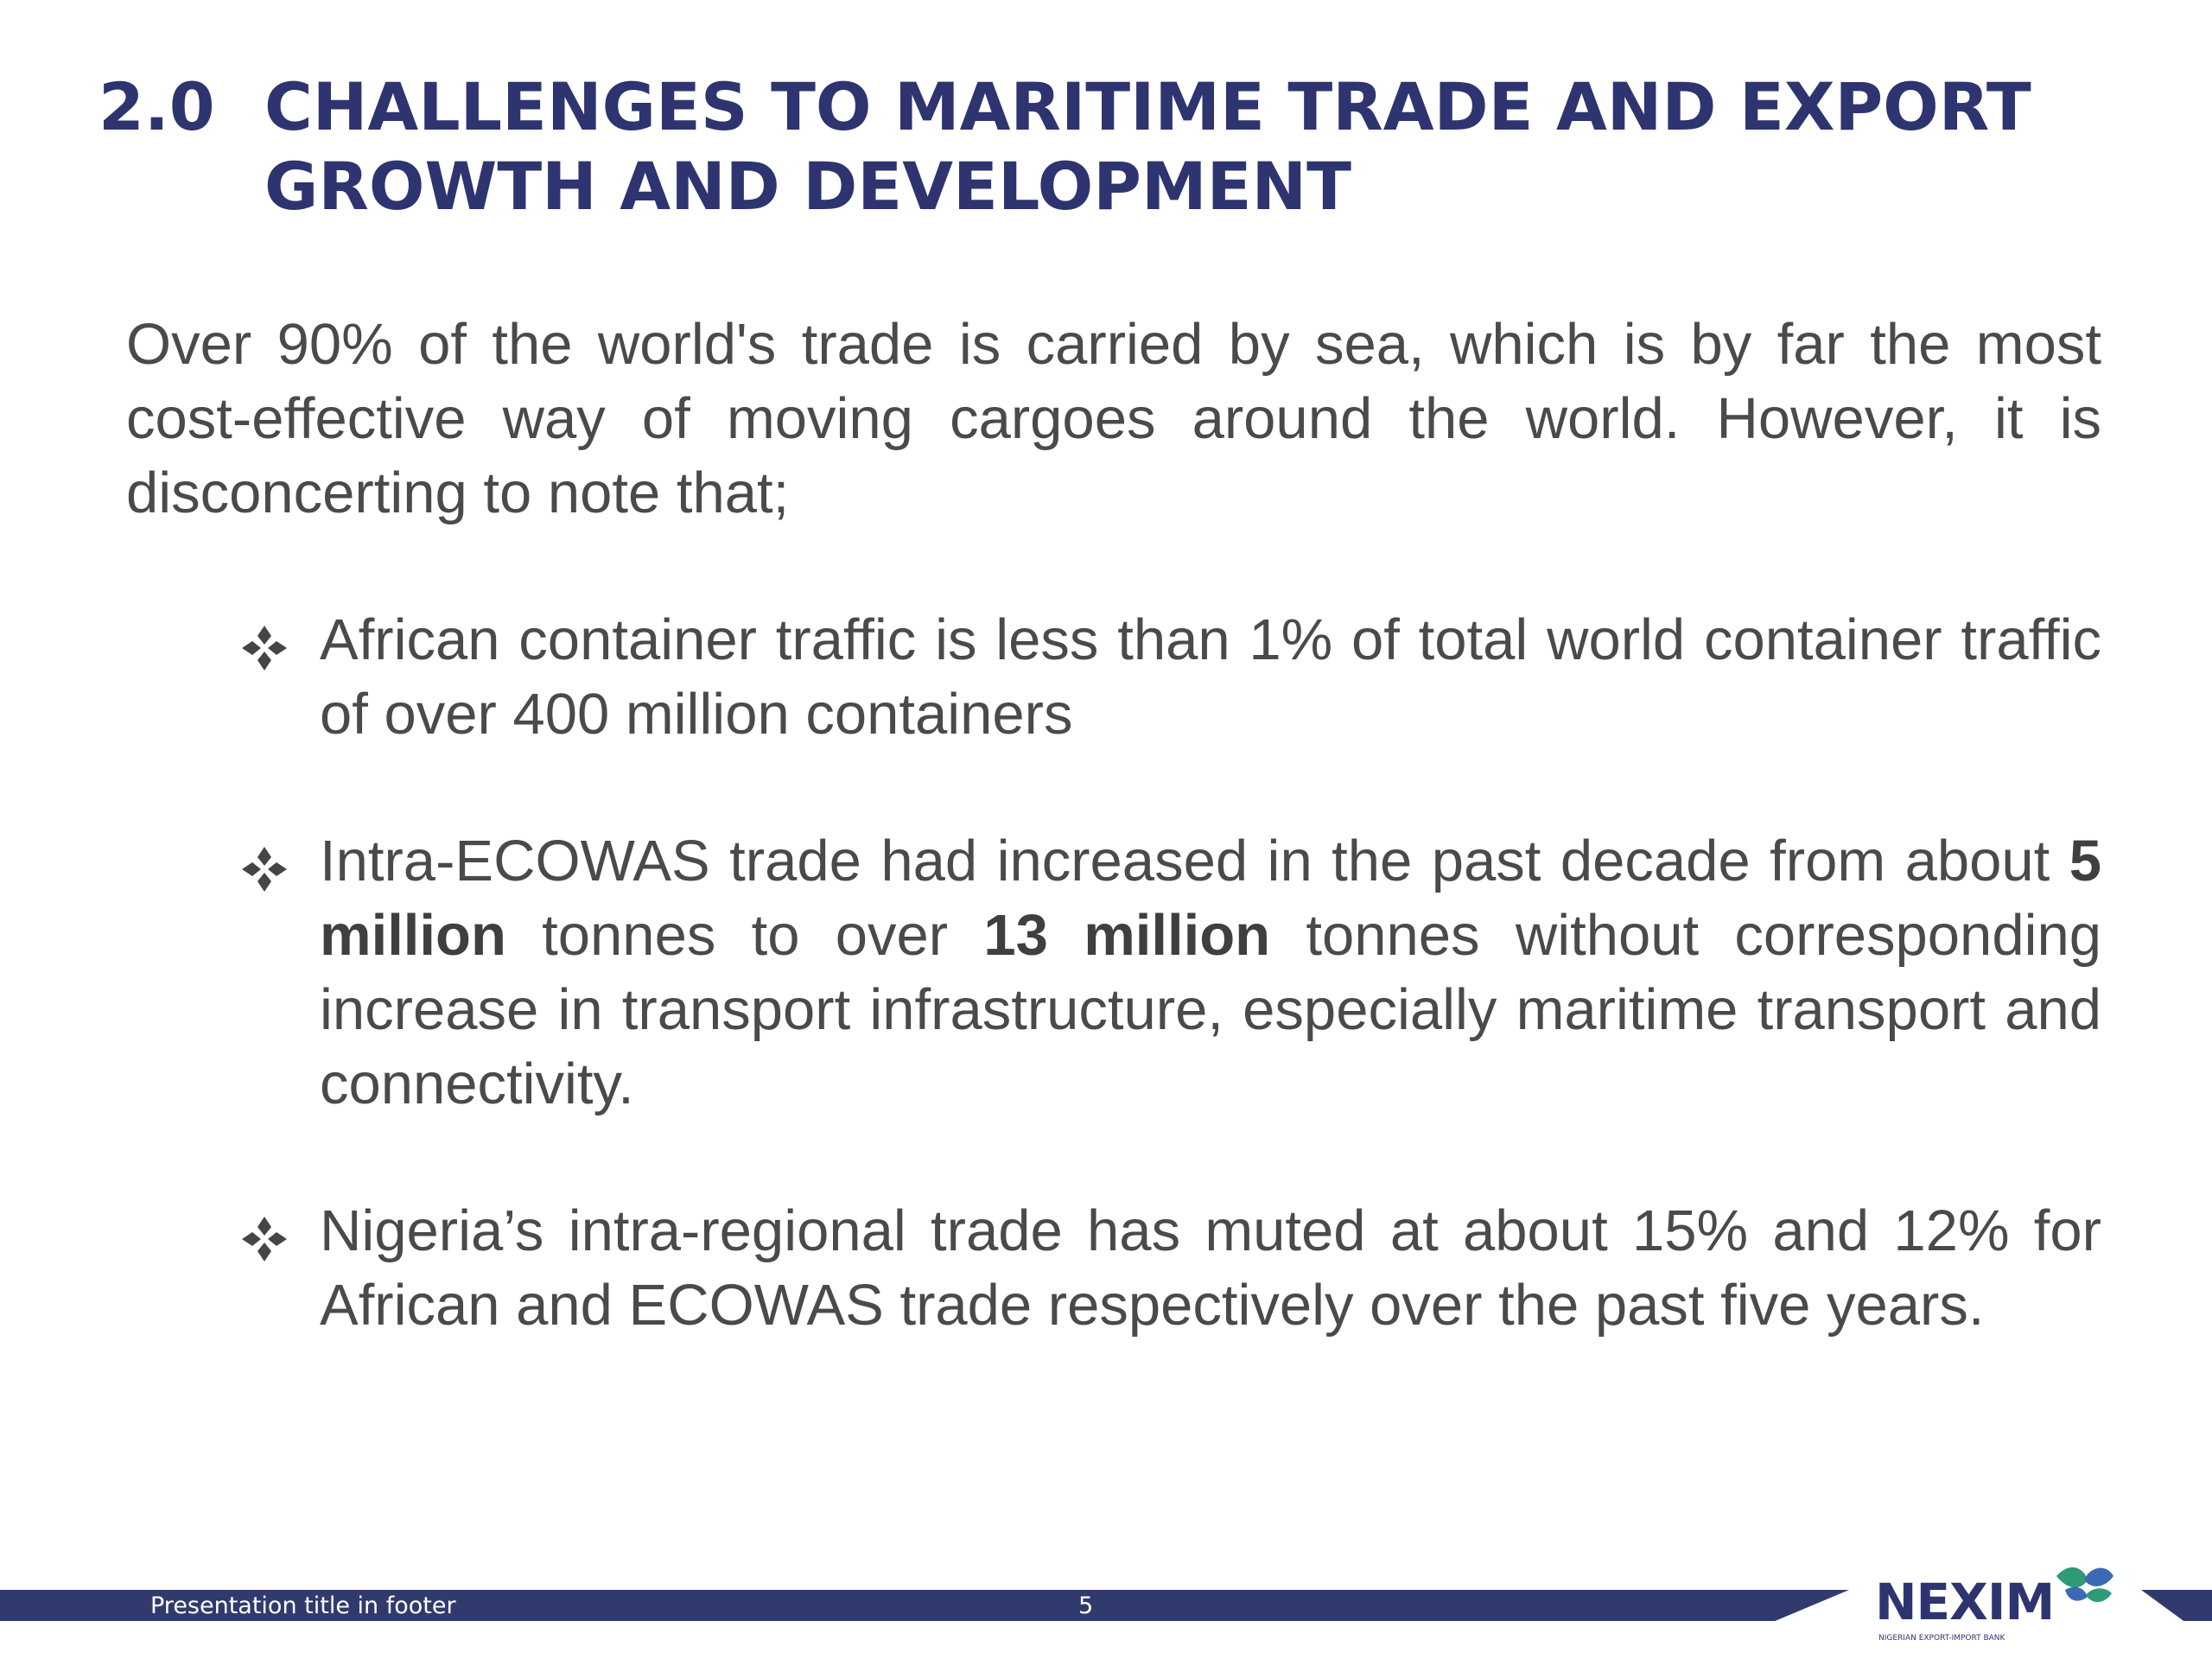  What do you see at coordinates (303, 1605) in the screenshot?
I see `footer-title: Presentation title in footer` at bounding box center [303, 1605].